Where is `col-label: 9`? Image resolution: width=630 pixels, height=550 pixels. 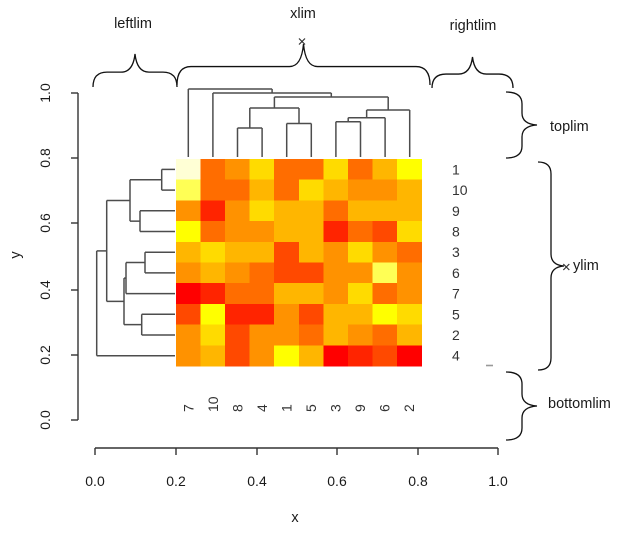 col-label: 9 is located at coordinates (360, 408).